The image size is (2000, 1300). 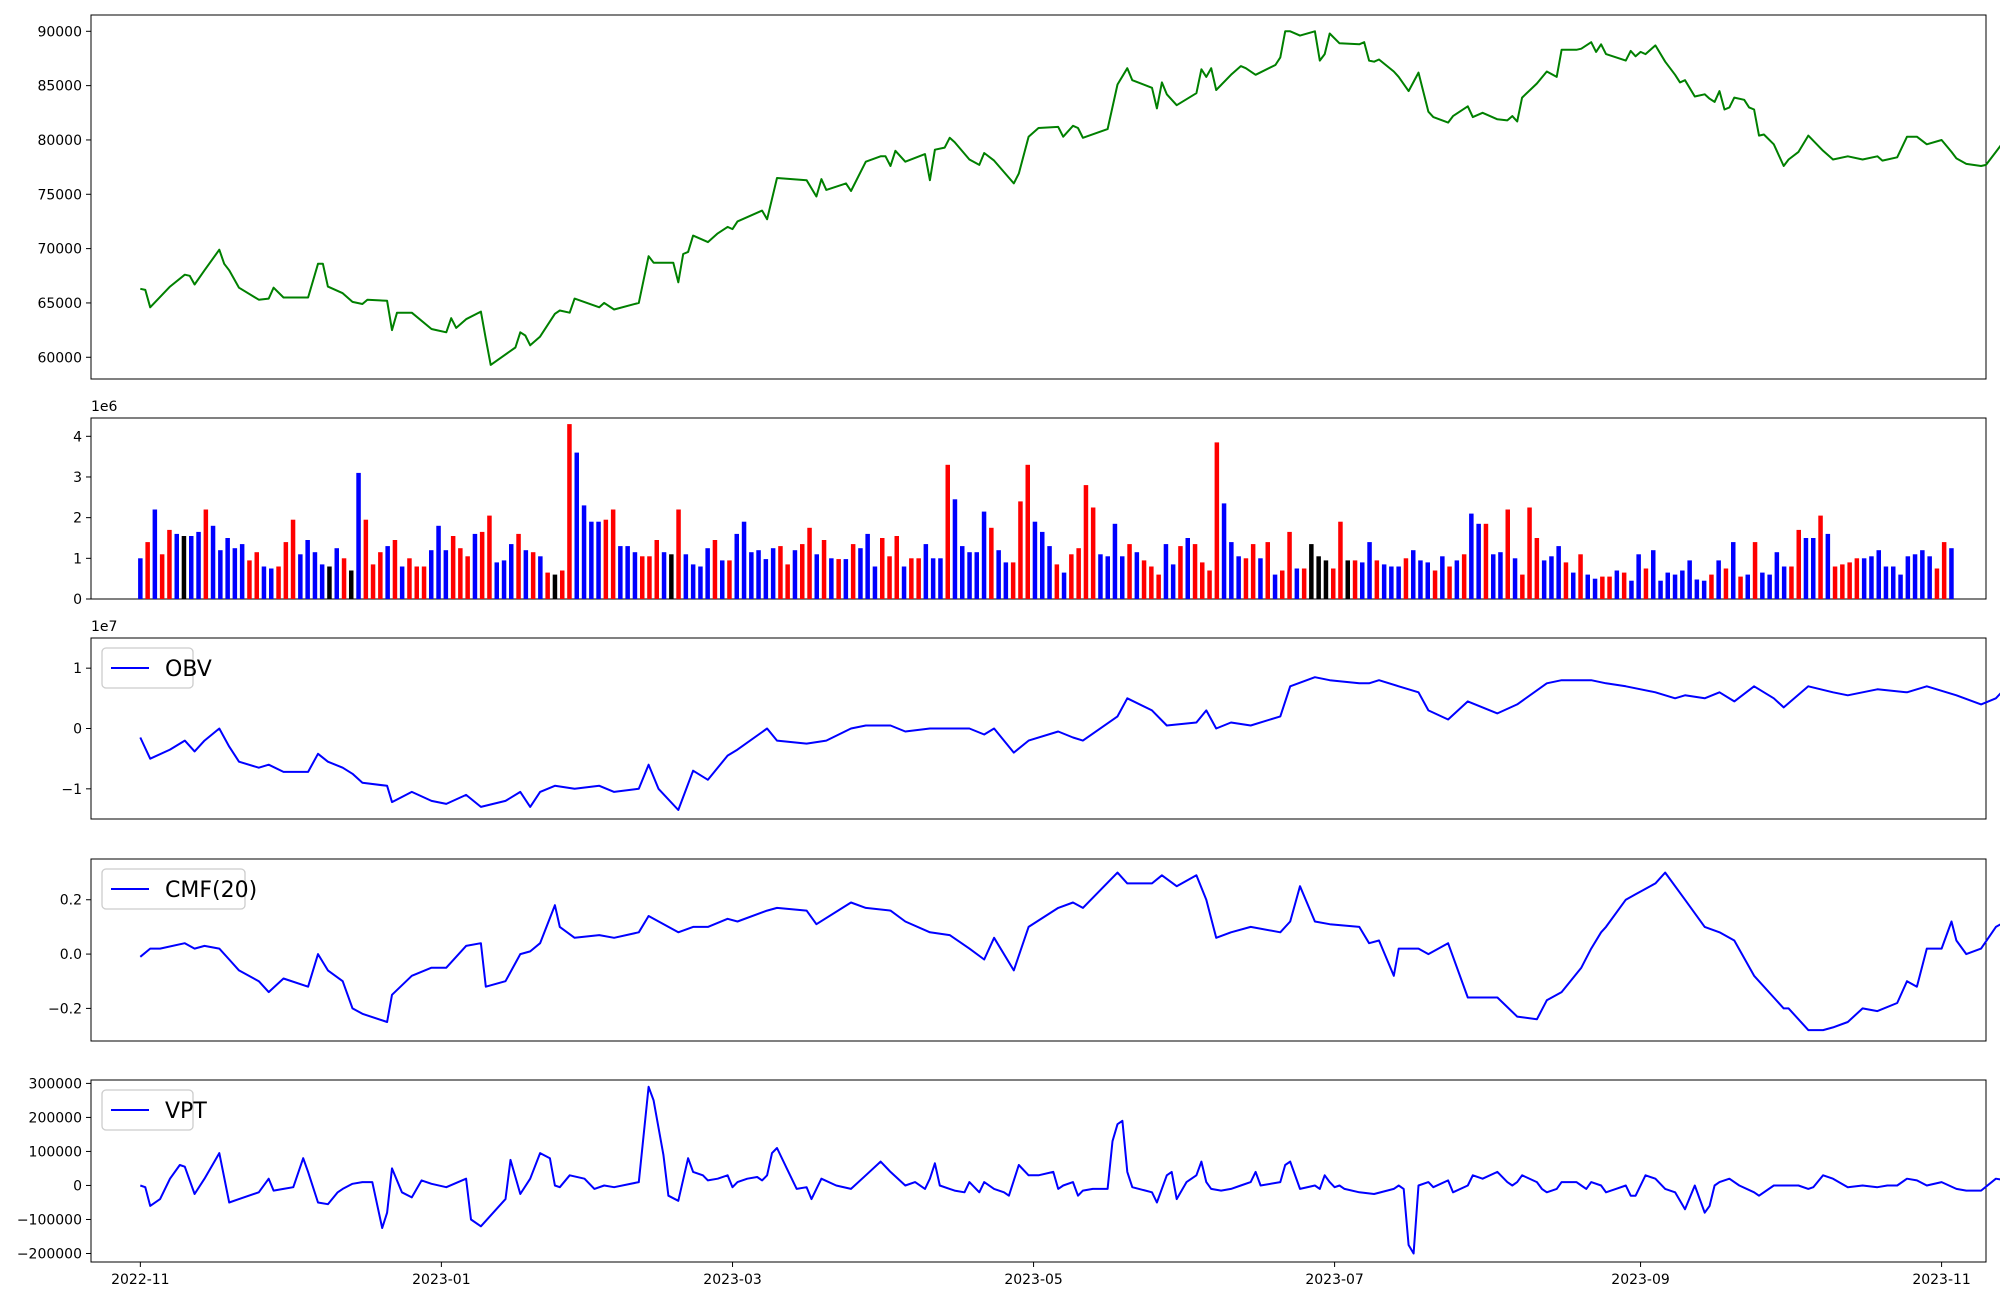 I want to click on price-ytick-label: 85000, so click(x=59, y=87).